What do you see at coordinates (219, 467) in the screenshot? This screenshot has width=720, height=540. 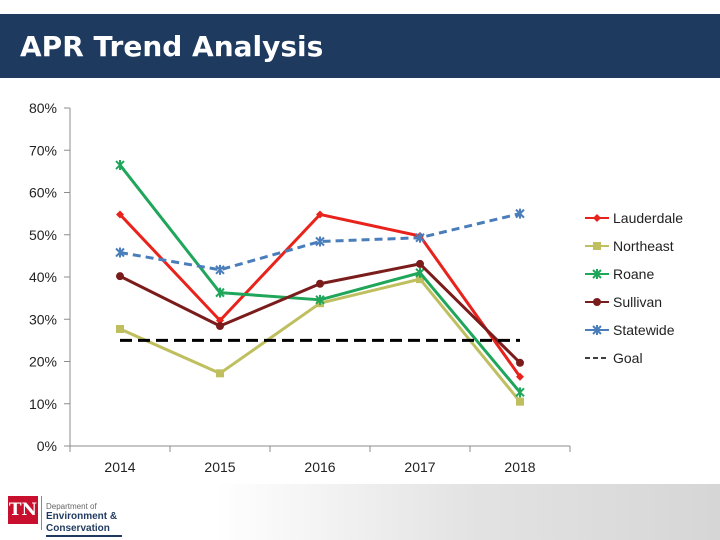 I see `x-tick-label: 2015` at bounding box center [219, 467].